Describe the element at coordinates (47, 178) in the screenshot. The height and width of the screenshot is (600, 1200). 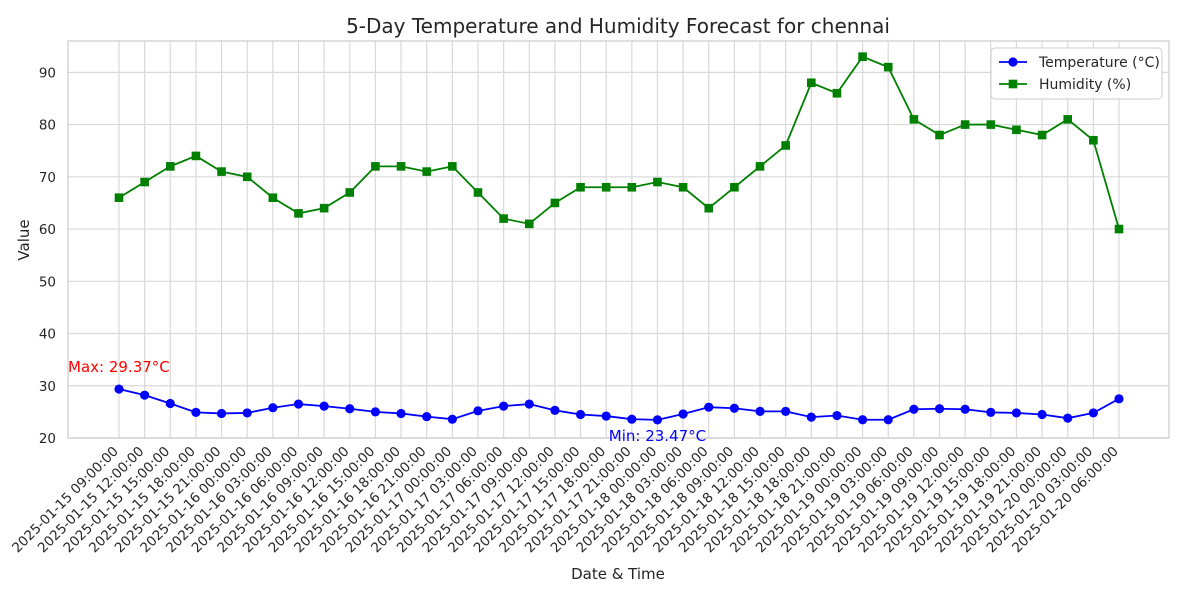
I see `y-tick-label: 70` at that location.